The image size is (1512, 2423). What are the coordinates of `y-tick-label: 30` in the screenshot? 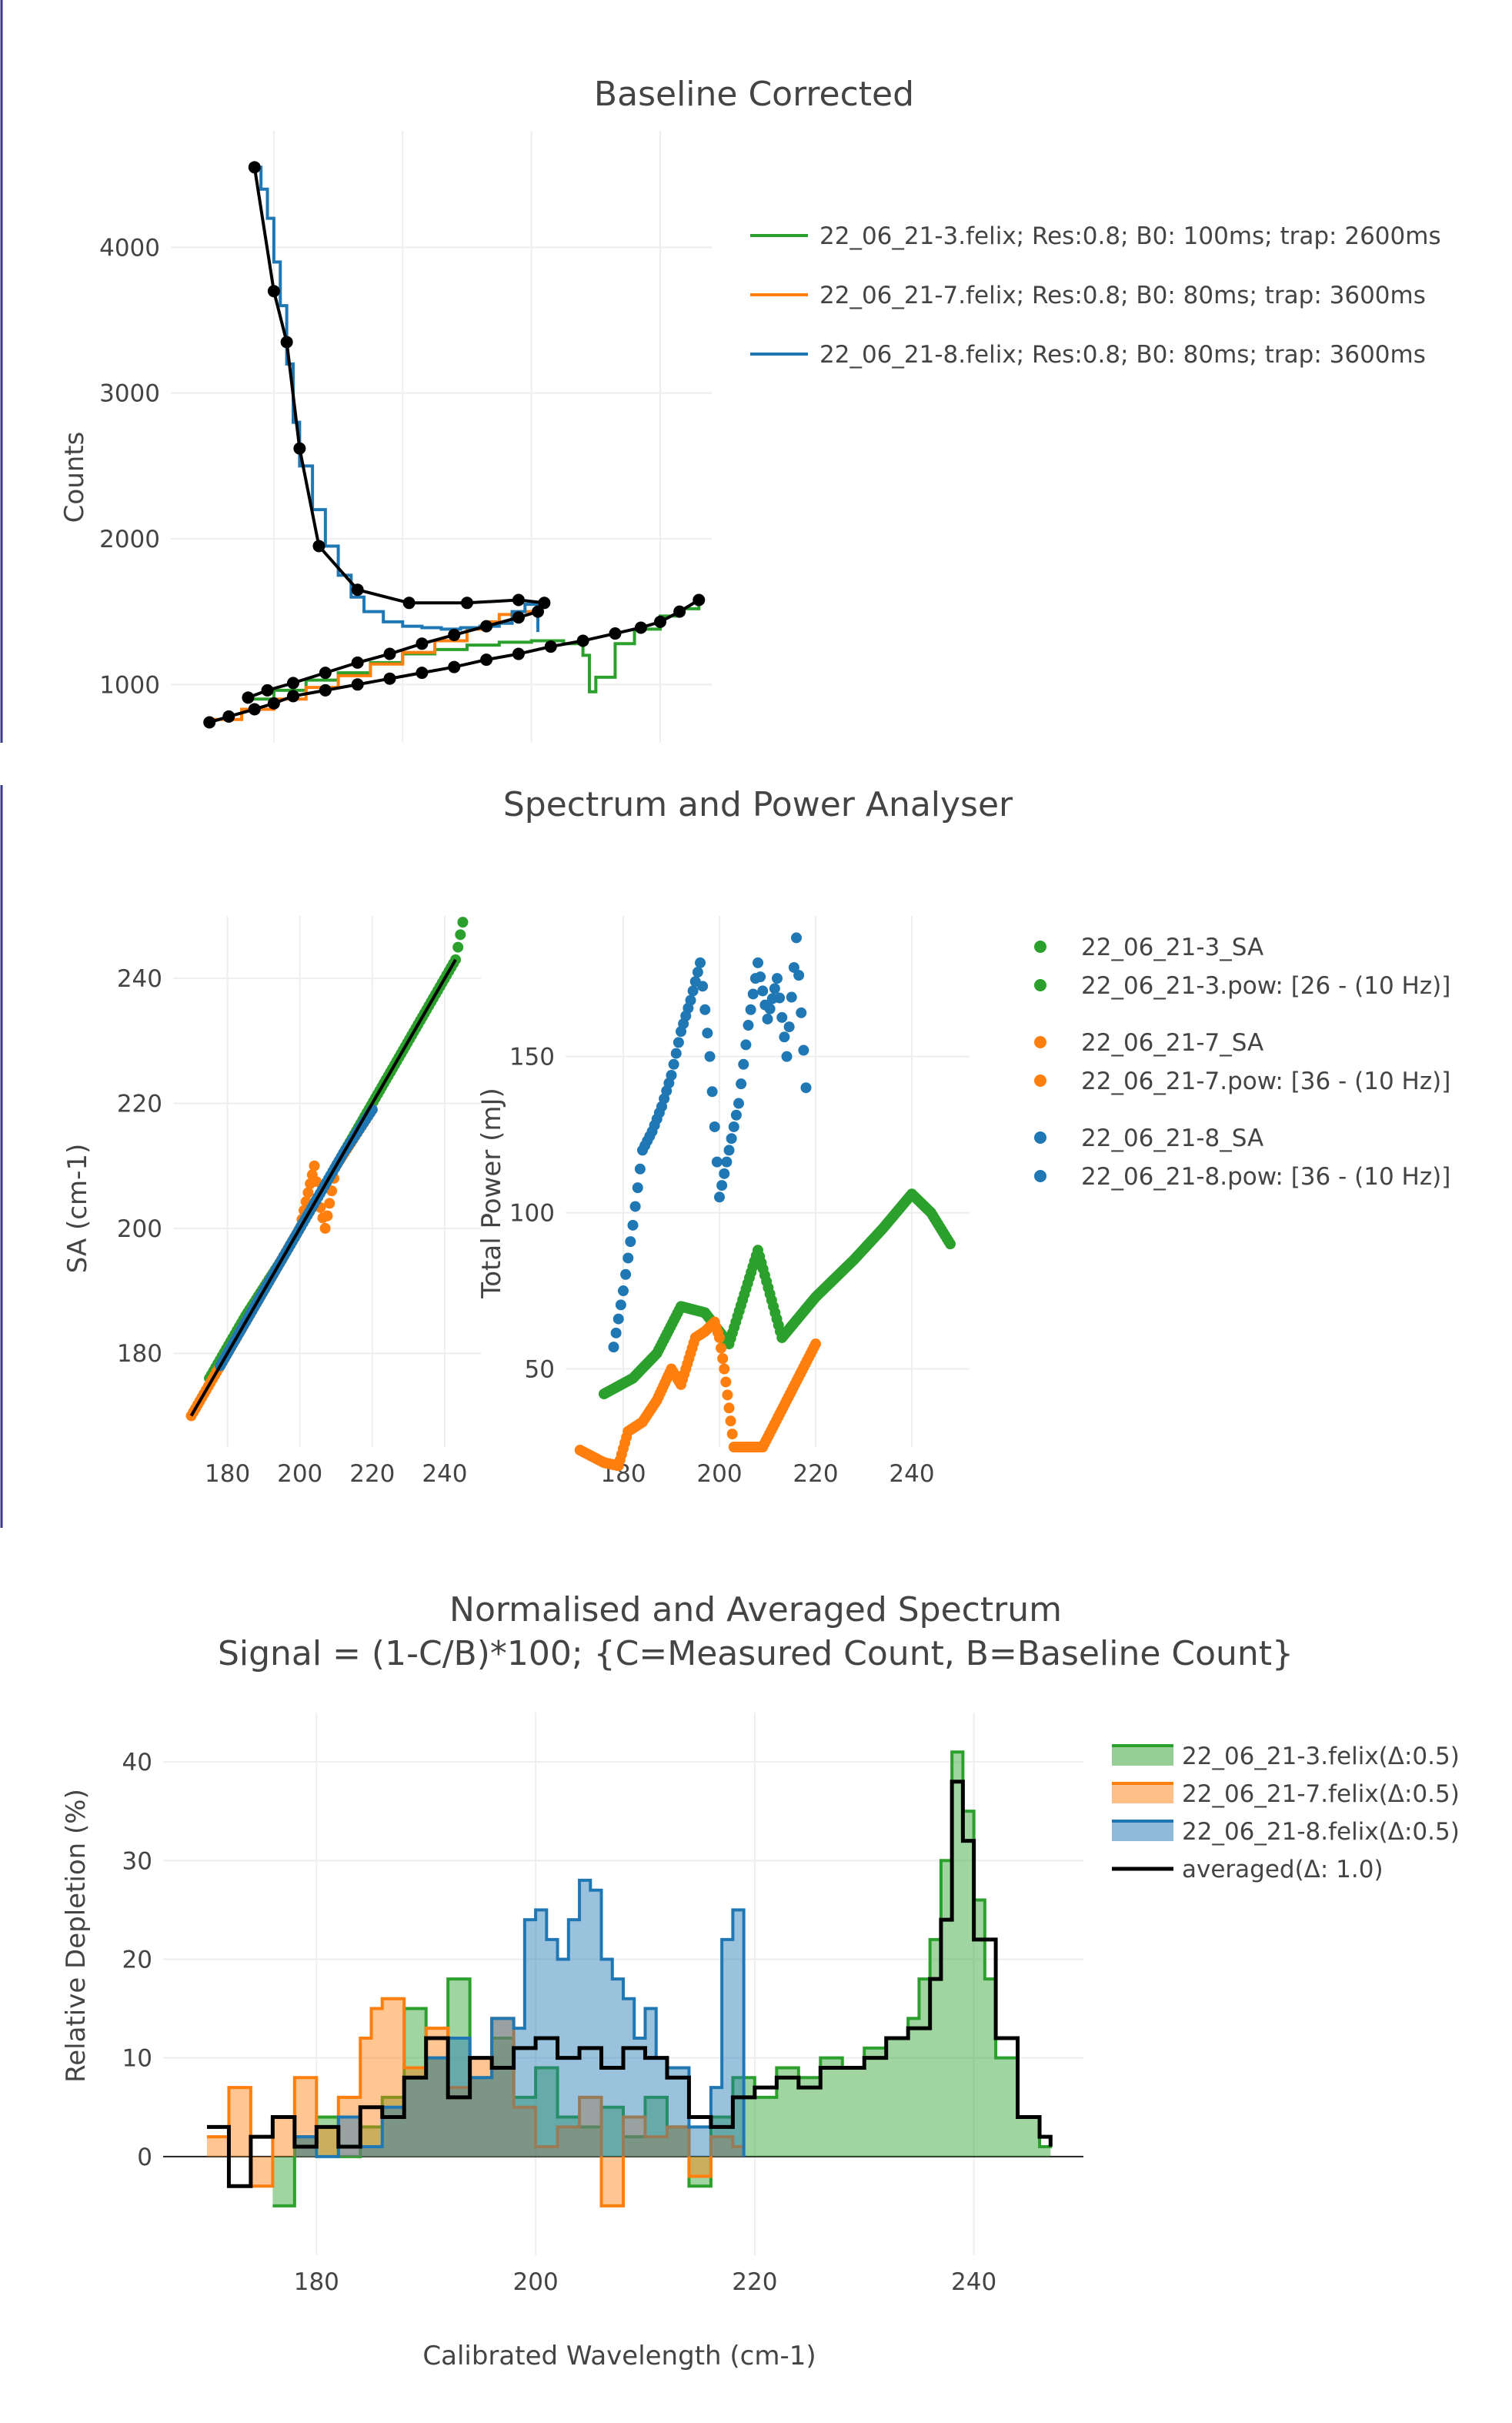 It's located at (137, 1861).